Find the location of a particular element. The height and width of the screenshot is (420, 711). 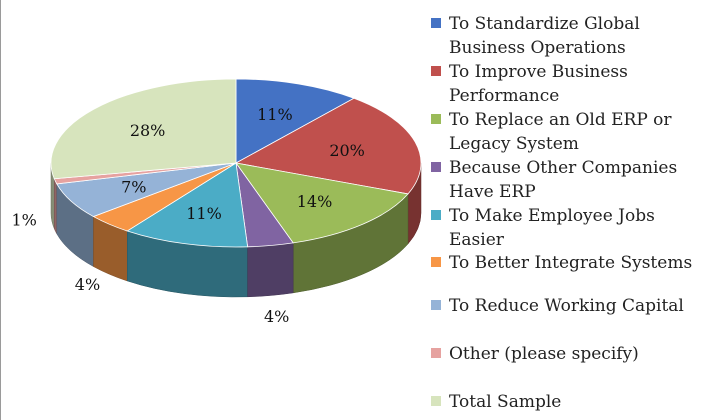

legend-item-1: To Improve Business Performance is located at coordinates (570, 84).